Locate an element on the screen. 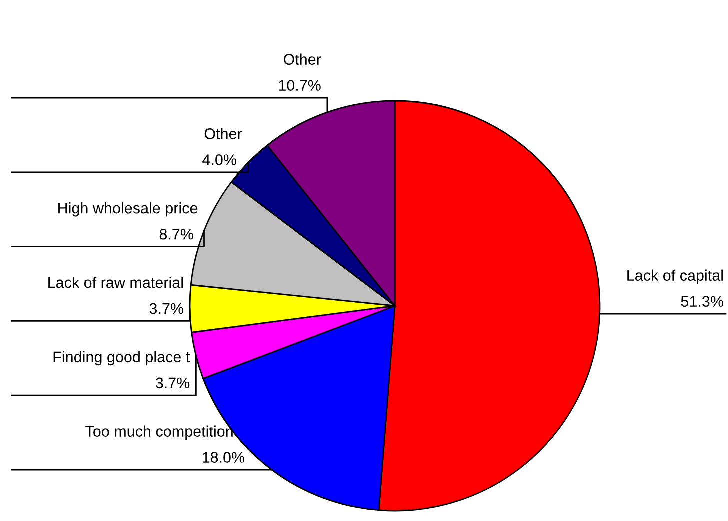 This screenshot has width=728, height=521. slice-label: Lack of capital is located at coordinates (675, 277).